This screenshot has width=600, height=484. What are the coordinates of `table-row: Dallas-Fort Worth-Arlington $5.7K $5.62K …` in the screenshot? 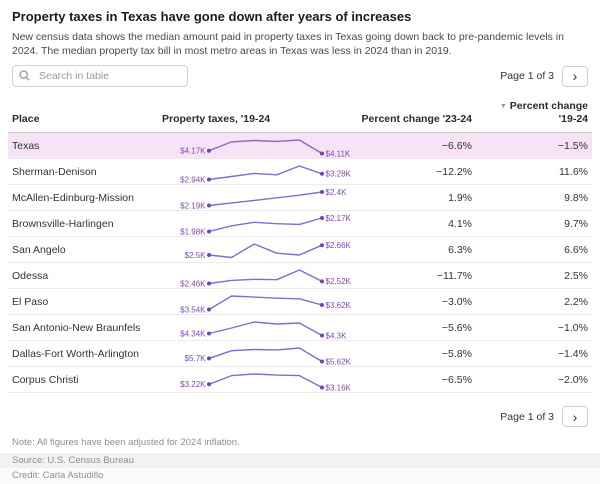 It's located at (300, 354).